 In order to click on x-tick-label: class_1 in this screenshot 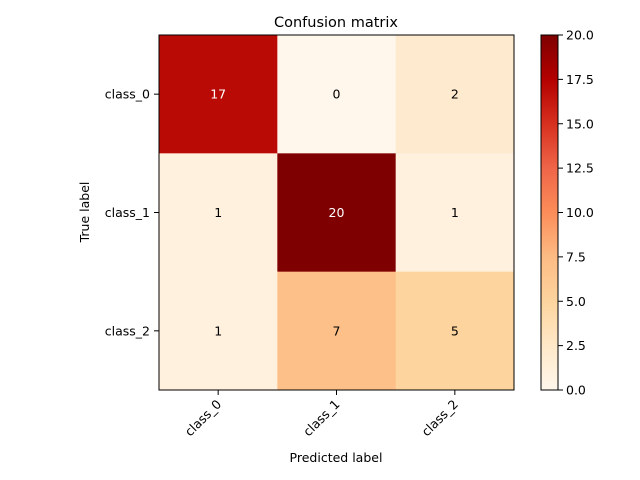, I will do `click(321, 418)`.